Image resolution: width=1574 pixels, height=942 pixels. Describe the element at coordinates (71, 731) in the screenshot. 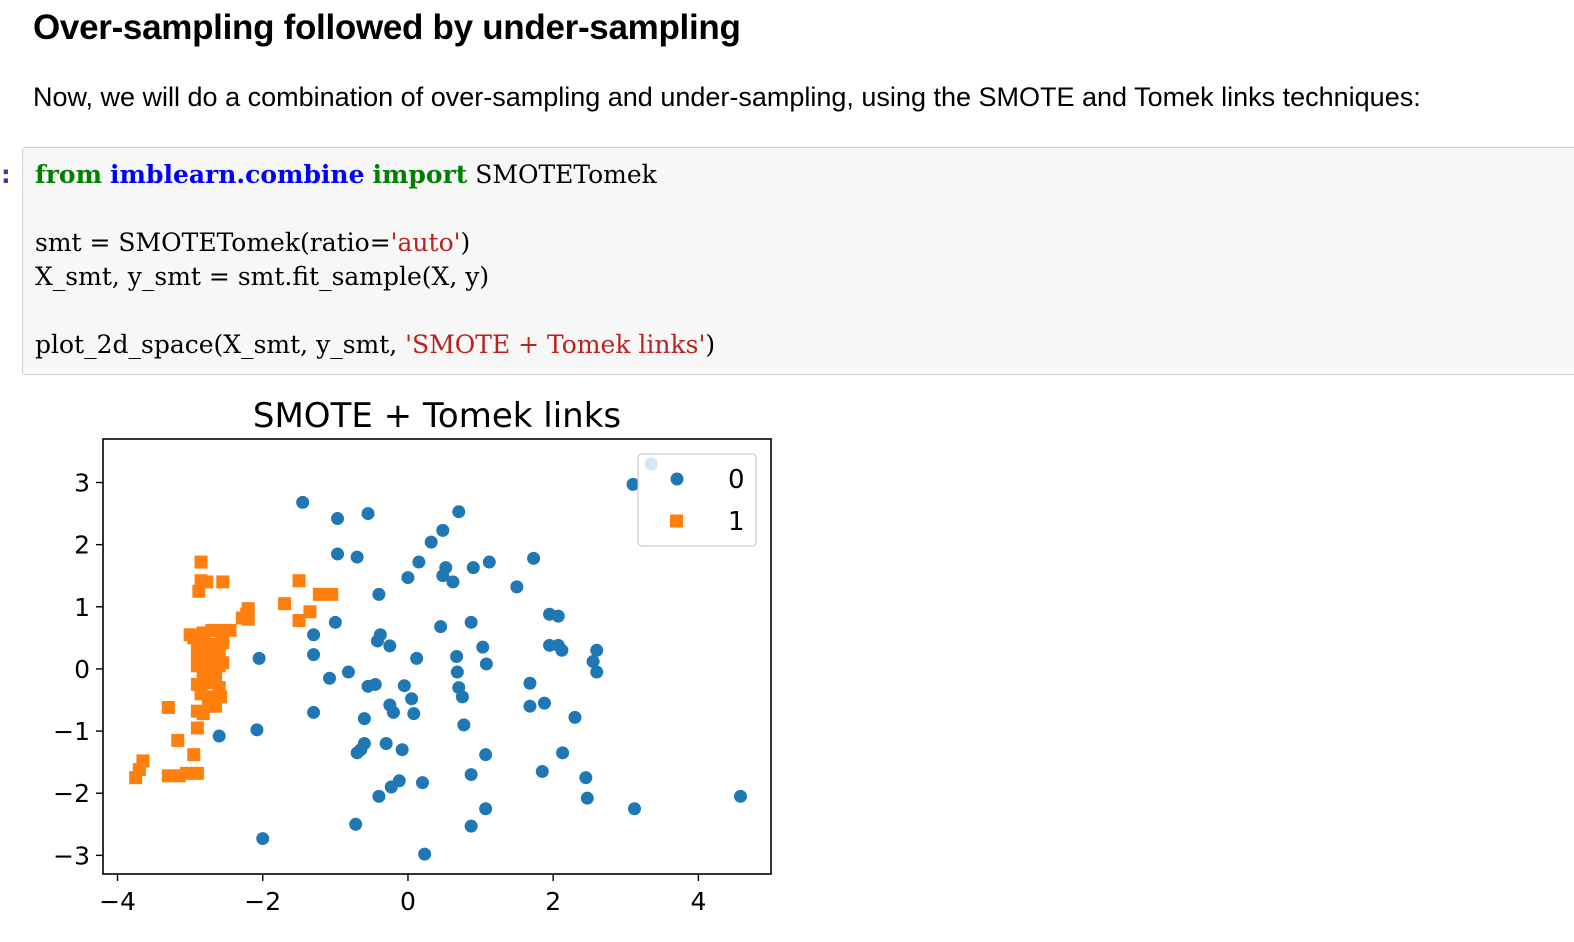

I see `y-tick-label: −1` at that location.